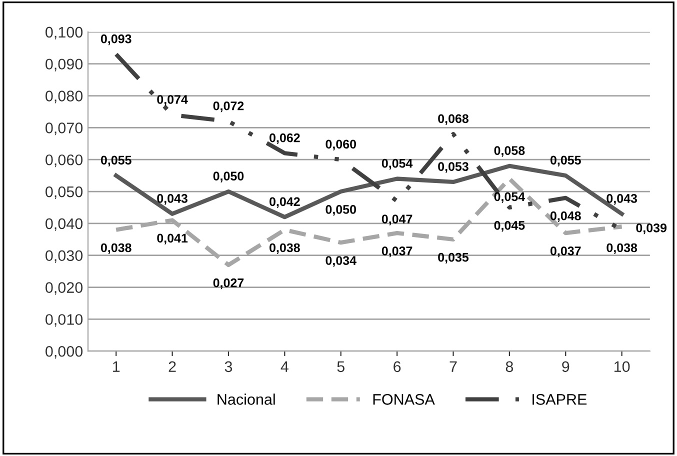 The height and width of the screenshot is (456, 677). Describe the element at coordinates (453, 366) in the screenshot. I see `x-tick-label: 7` at that location.